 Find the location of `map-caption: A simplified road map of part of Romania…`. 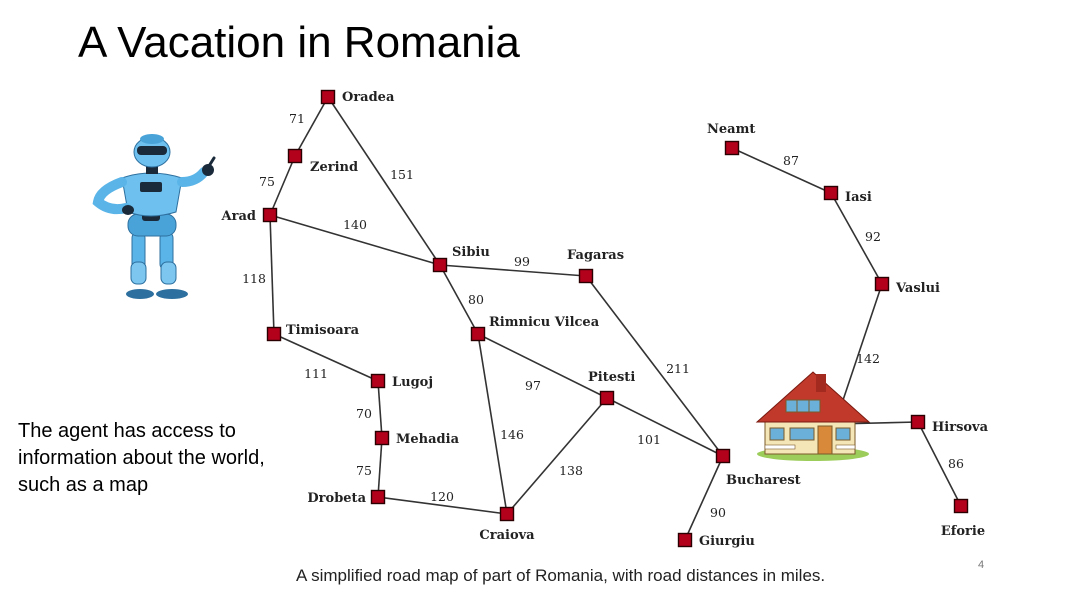

map-caption: A simplified road map of part of Romania… is located at coordinates (561, 575).